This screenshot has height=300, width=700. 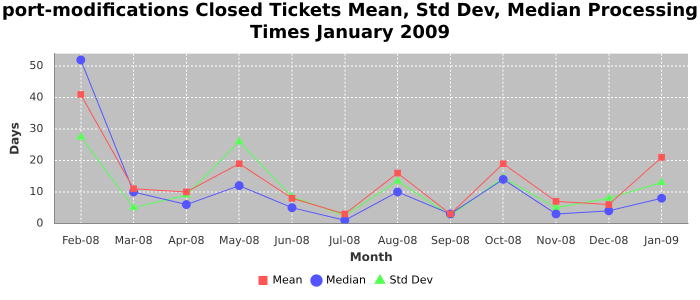 What do you see at coordinates (346, 279) in the screenshot?
I see `legend-label: Median` at bounding box center [346, 279].